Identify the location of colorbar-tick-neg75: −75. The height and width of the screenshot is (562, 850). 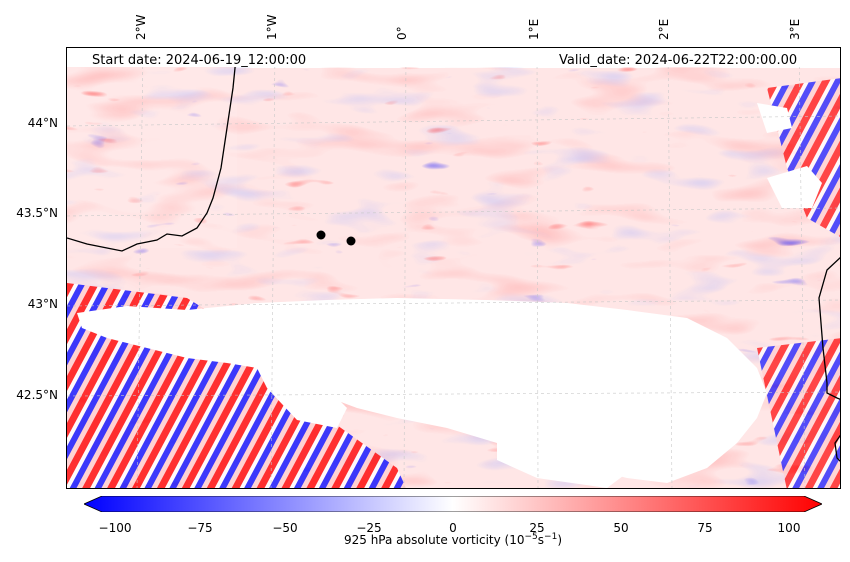
(200, 528).